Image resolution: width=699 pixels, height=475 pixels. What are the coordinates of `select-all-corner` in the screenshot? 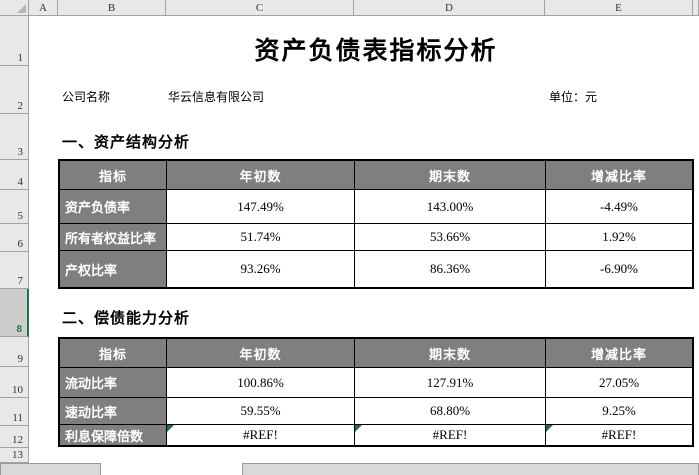 It's located at (14, 8).